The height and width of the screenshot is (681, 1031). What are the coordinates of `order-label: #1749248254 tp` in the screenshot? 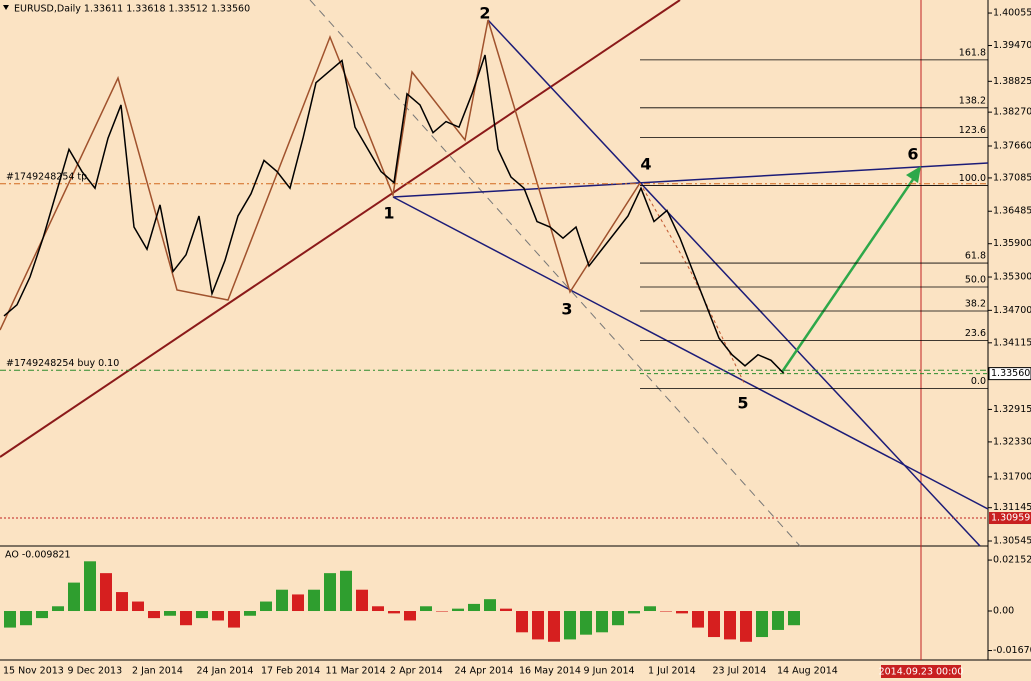 It's located at (46, 176).